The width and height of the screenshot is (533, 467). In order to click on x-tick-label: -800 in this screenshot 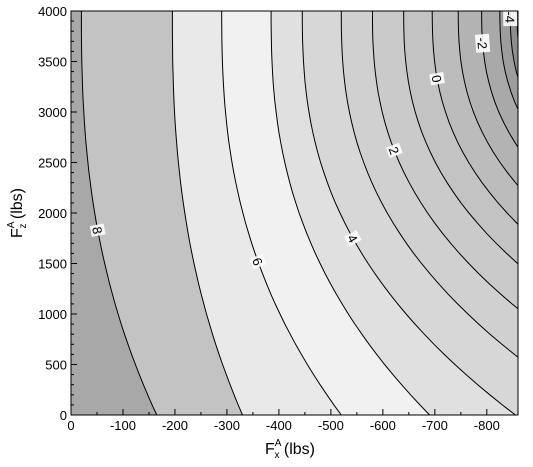, I will do `click(487, 425)`.